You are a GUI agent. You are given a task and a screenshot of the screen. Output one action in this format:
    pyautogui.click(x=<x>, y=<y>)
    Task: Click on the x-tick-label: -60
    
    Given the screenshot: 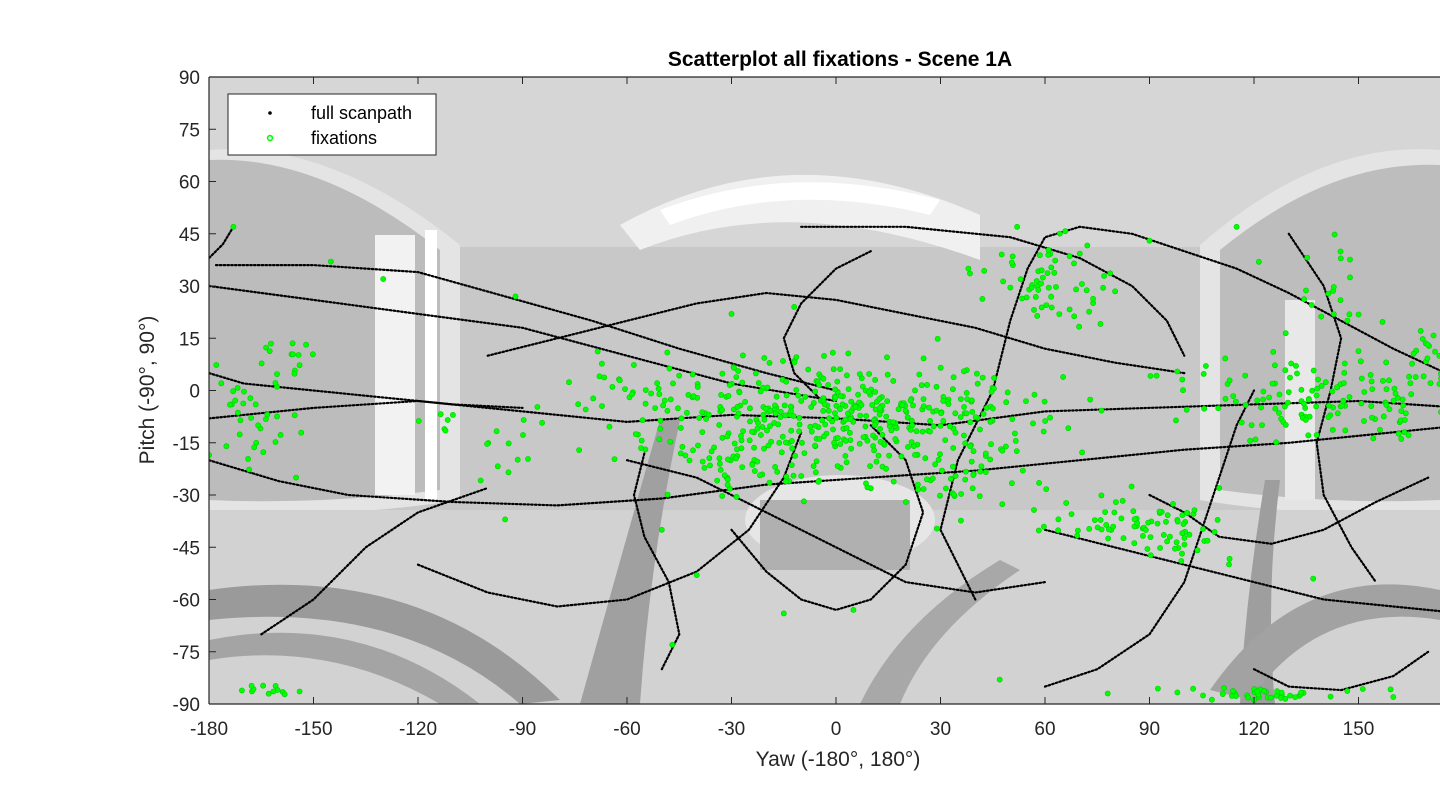 What is the action you would take?
    pyautogui.click(x=626, y=729)
    